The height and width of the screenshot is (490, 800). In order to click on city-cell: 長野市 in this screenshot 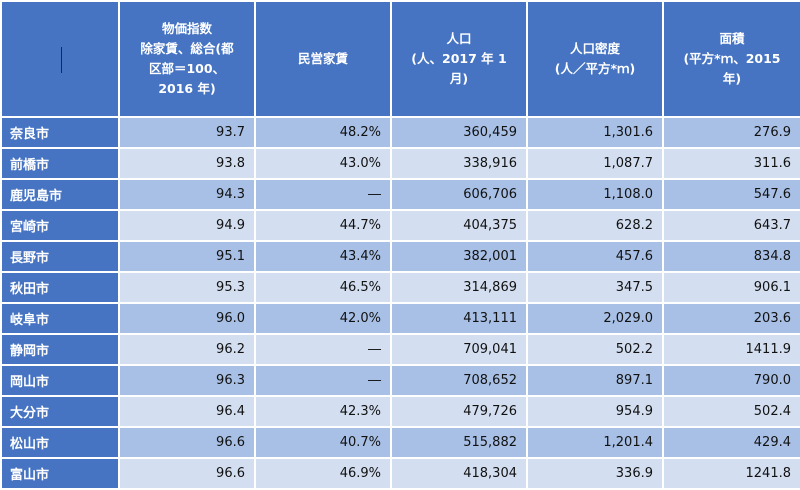, I will do `click(60, 256)`.